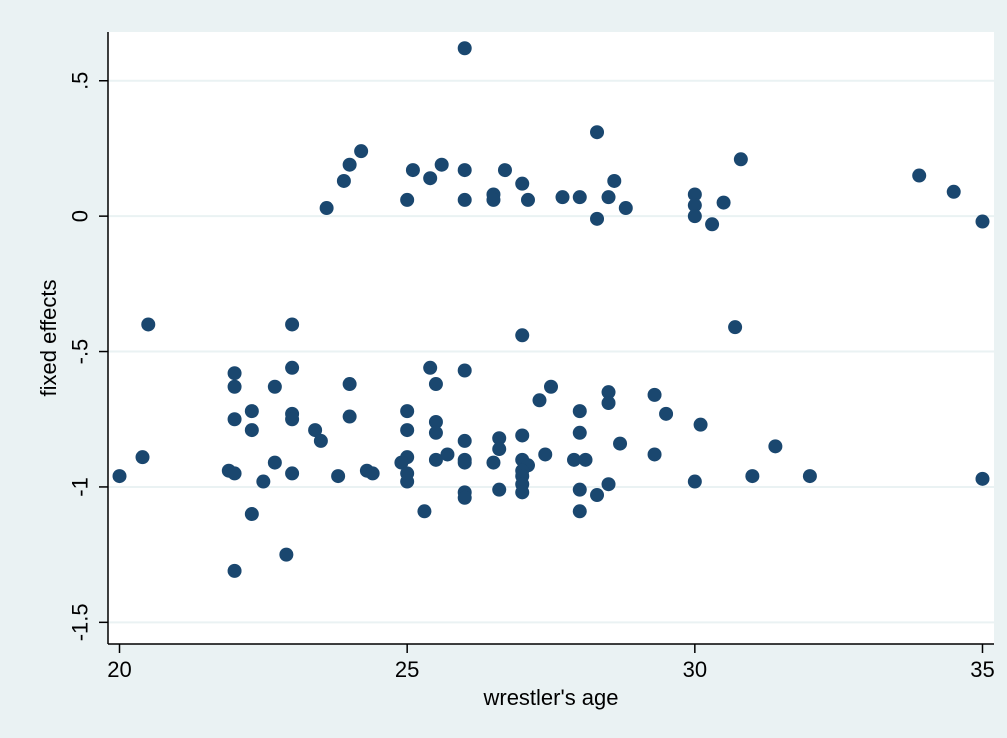 The height and width of the screenshot is (738, 1007). What do you see at coordinates (407, 669) in the screenshot?
I see `x-tick-label: 25` at bounding box center [407, 669].